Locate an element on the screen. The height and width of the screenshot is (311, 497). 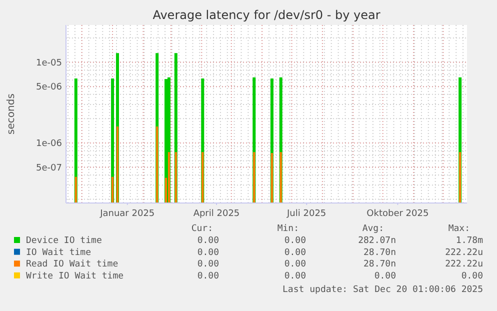
x-tick-label: Januar 2025 is located at coordinates (127, 214).